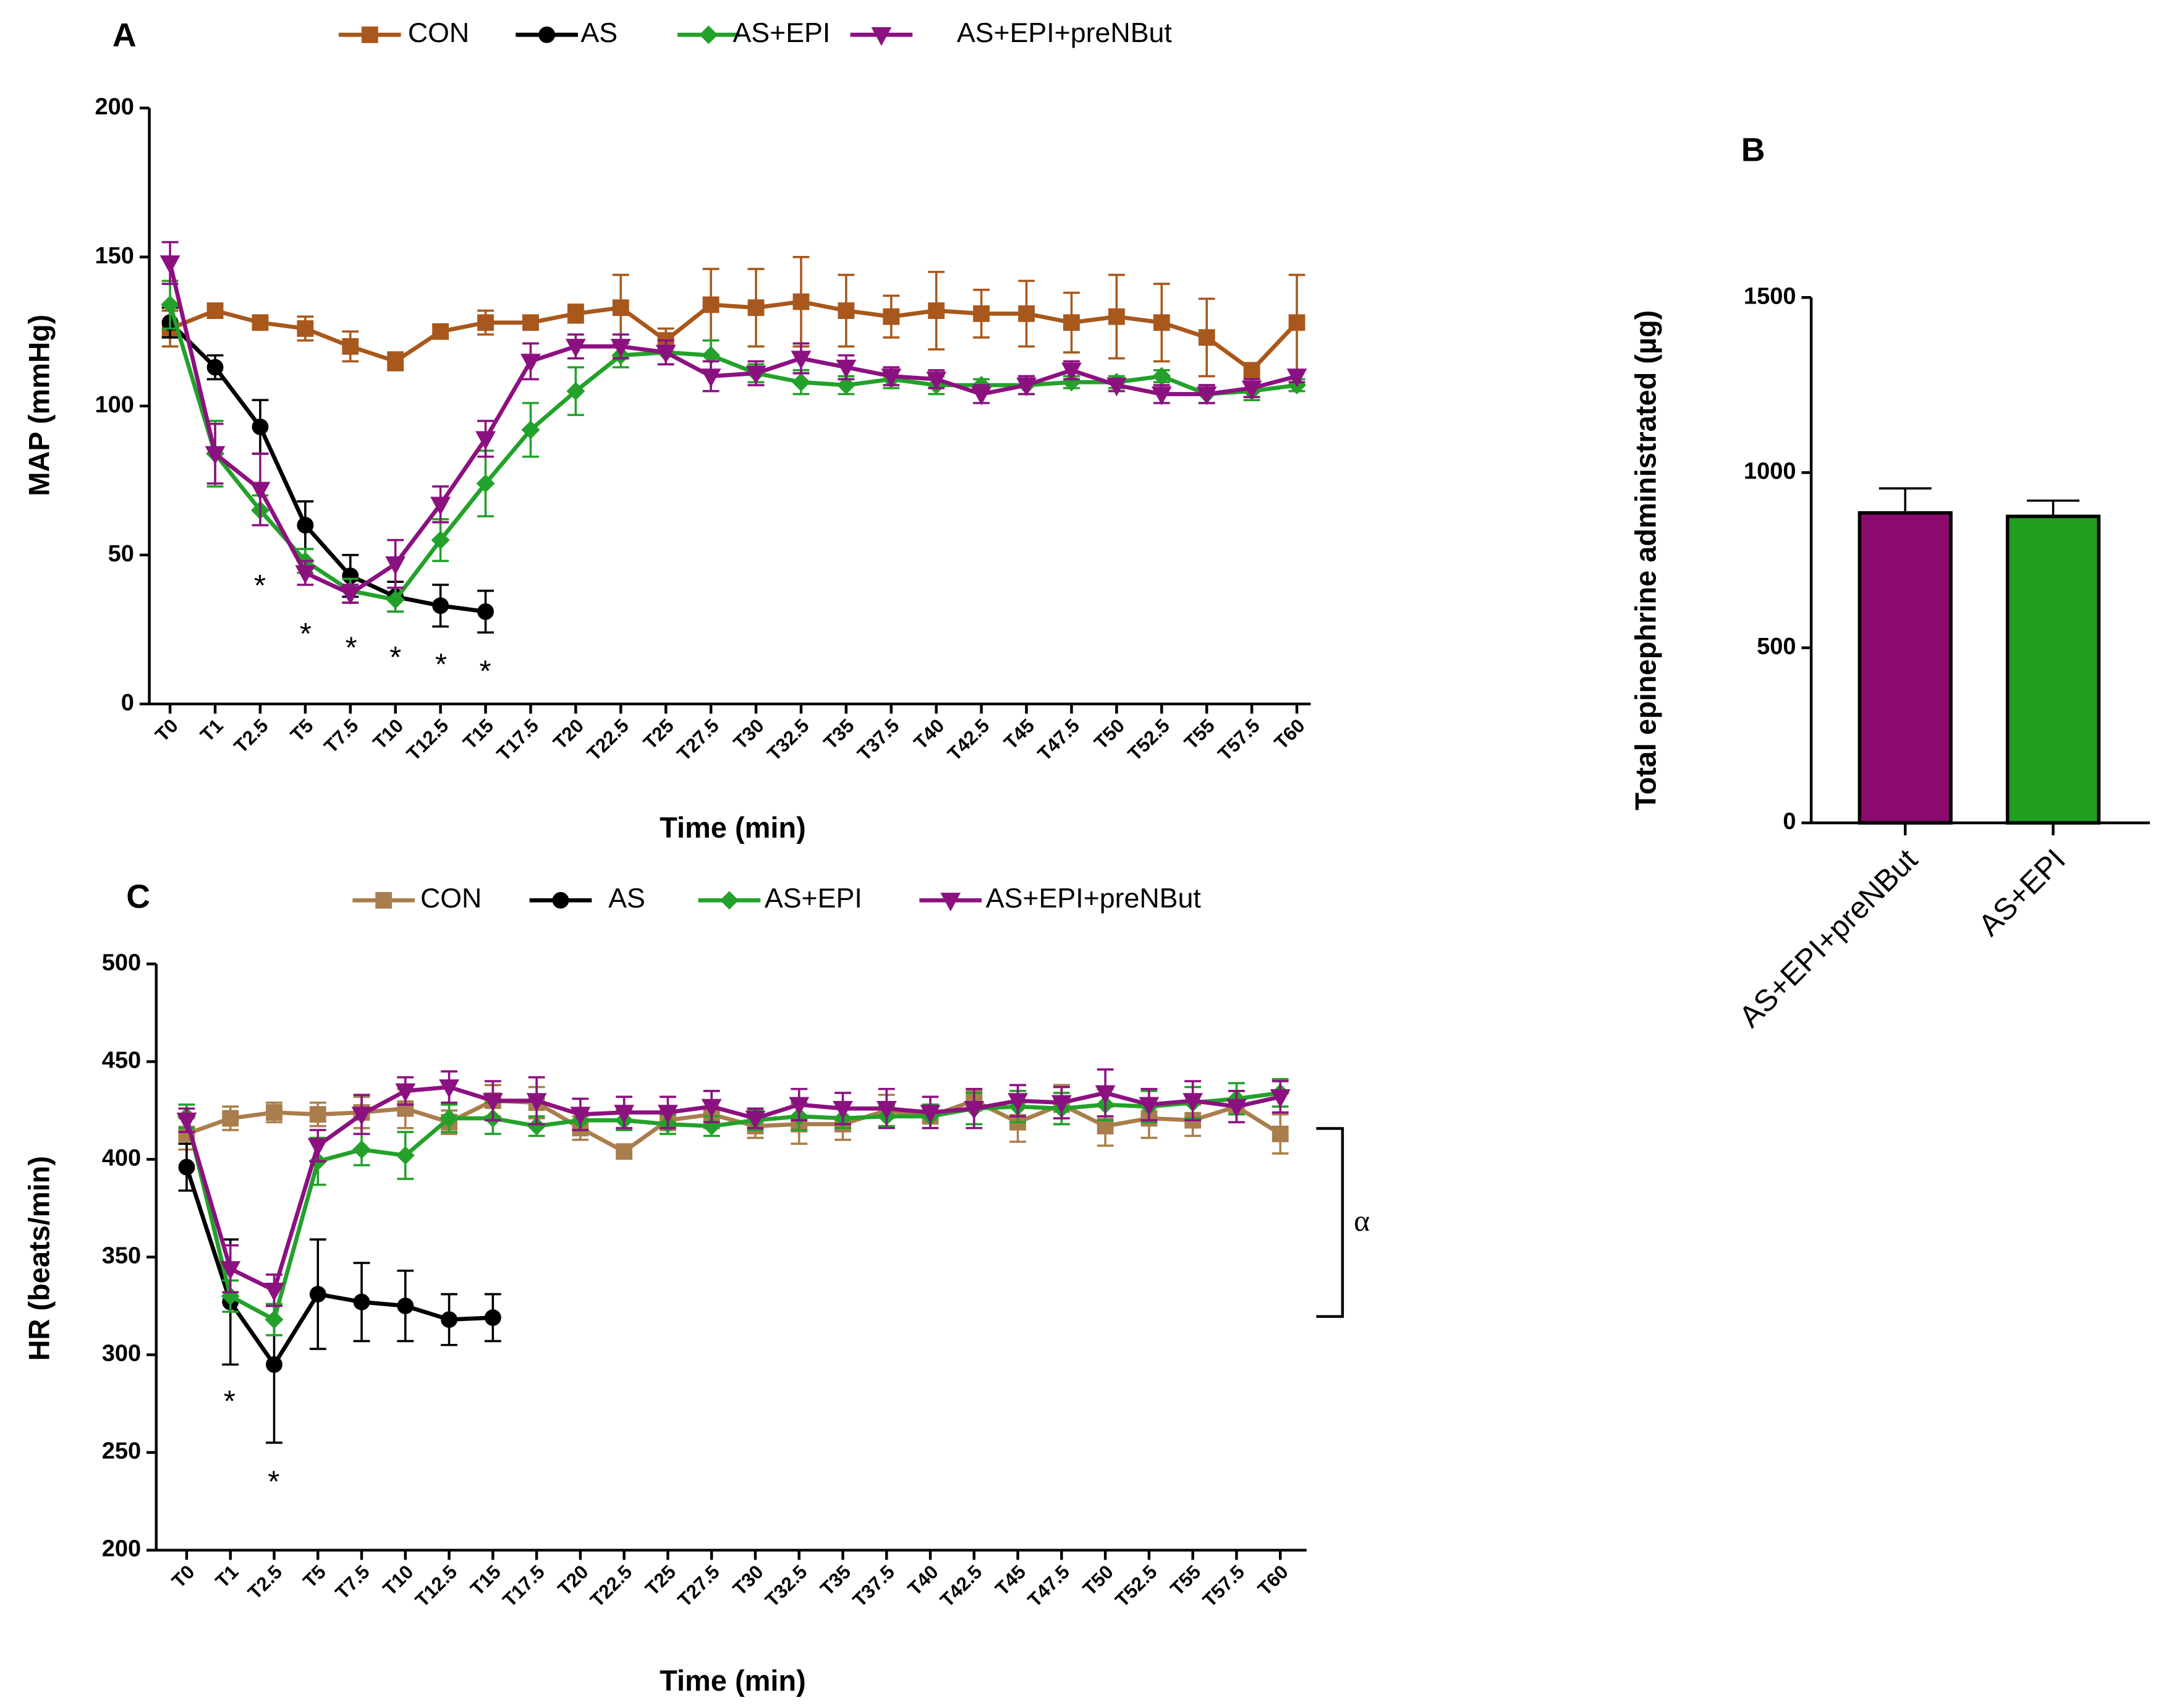  Describe the element at coordinates (227, 1576) in the screenshot. I see `x-tick-label: T1` at that location.